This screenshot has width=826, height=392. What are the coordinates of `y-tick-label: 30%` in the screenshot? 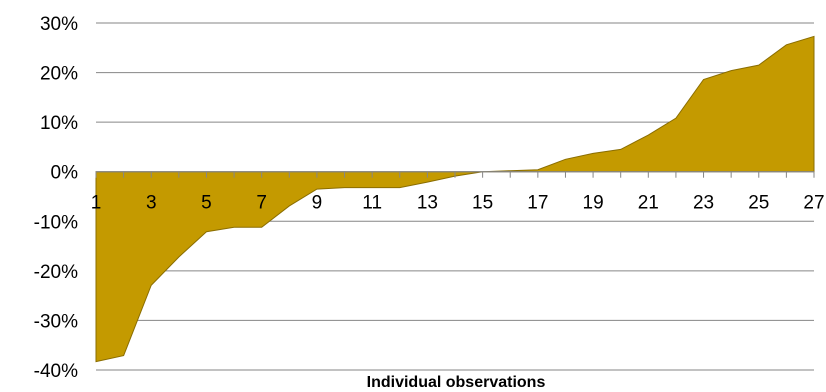 It's located at (59, 24).